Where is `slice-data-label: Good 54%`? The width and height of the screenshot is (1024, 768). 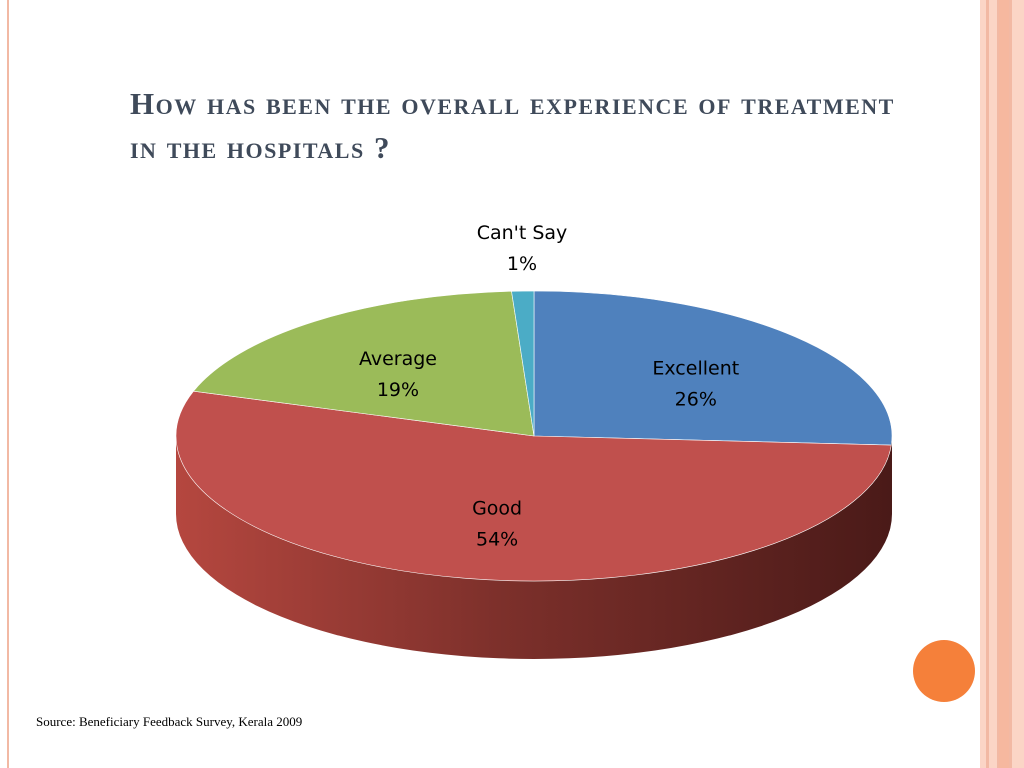 slice-data-label: Good 54% is located at coordinates (497, 523).